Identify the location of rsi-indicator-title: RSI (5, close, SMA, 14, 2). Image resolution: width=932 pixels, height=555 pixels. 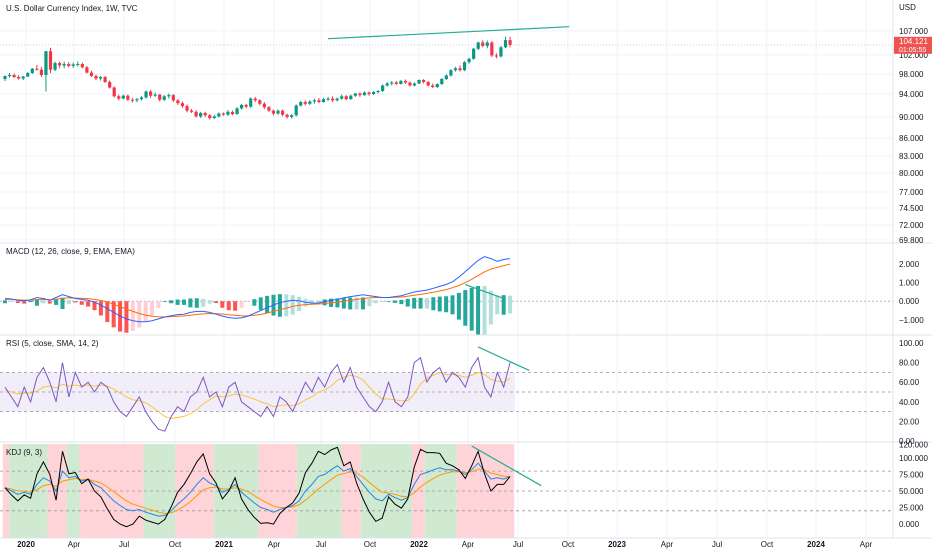
(52, 343).